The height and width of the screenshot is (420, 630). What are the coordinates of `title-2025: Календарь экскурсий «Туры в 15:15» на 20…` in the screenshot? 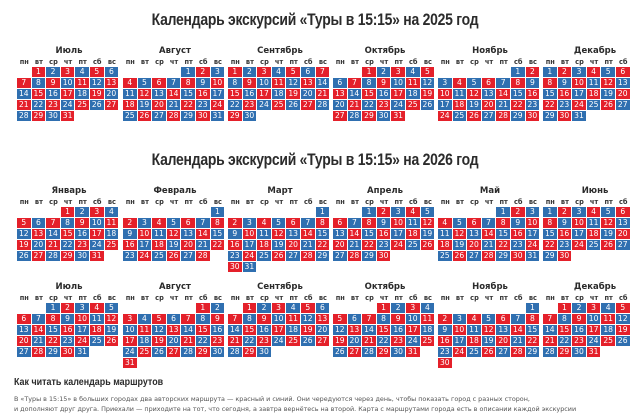 It's located at (315, 19).